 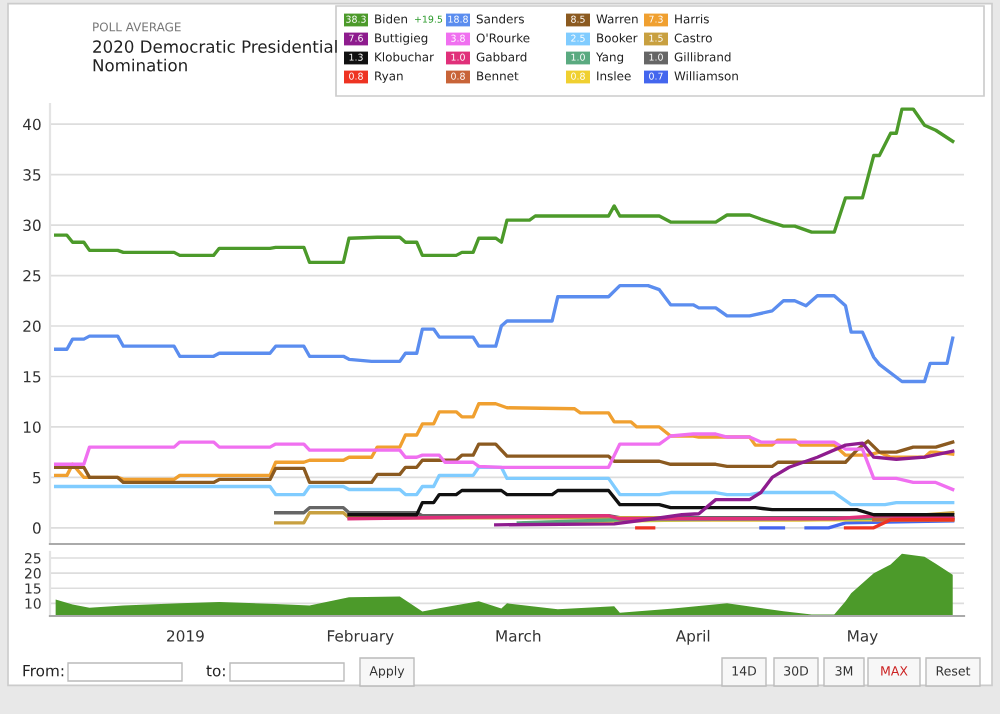 What do you see at coordinates (215, 56) in the screenshot?
I see `chart-title: 2020 Democratic Presidential Nomination` at bounding box center [215, 56].